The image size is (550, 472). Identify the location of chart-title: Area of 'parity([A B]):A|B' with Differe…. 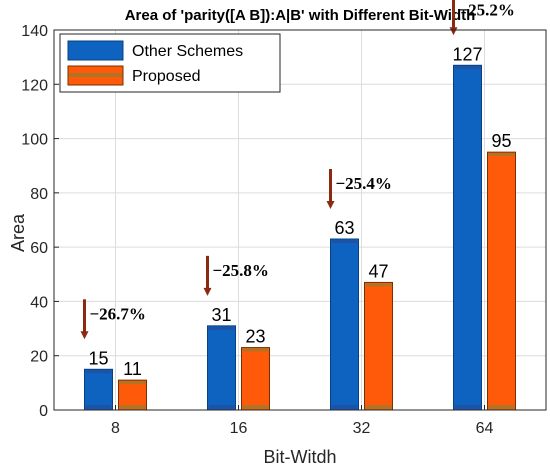
(300, 15).